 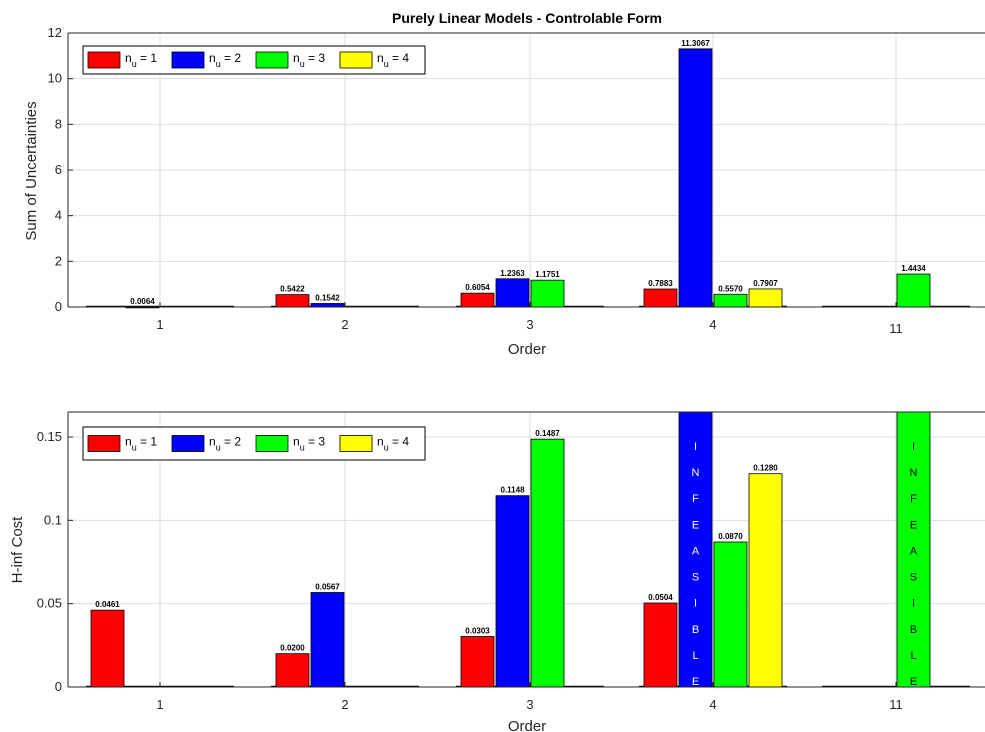 What do you see at coordinates (17, 550) in the screenshot?
I see `bottom-ylabel: H-inf Cost` at bounding box center [17, 550].